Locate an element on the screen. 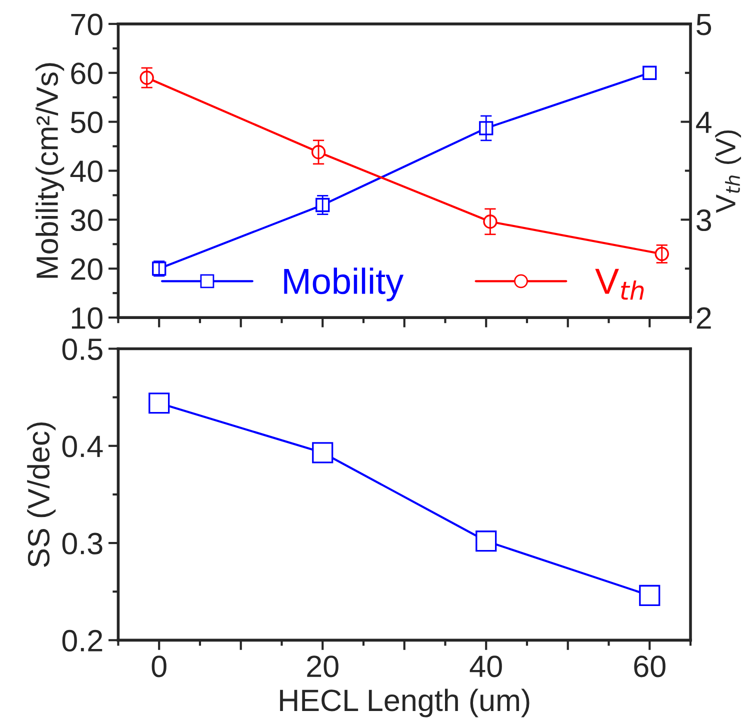 The image size is (753, 725). y-tick-label: 70 is located at coordinates (86, 25).